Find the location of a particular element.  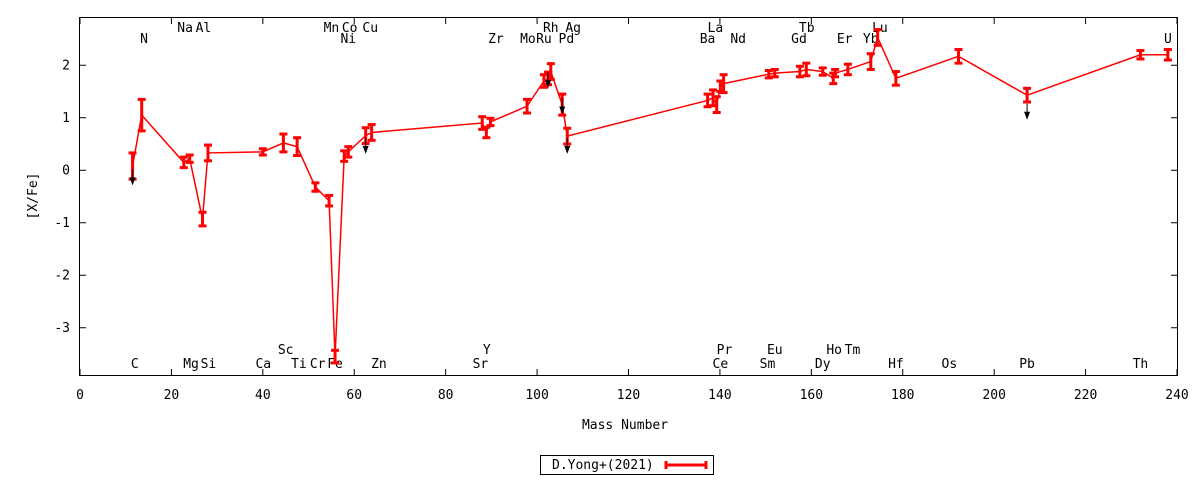

x-tick-label: 180 is located at coordinates (902, 395).